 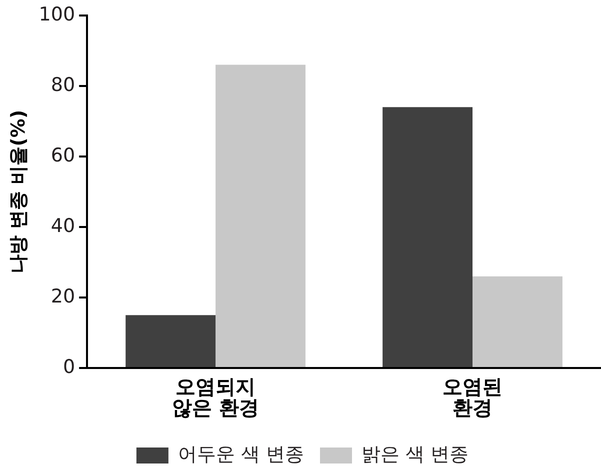 What do you see at coordinates (18, 192) in the screenshot?
I see `y-axis-title: 나방 변종 비율(%)` at bounding box center [18, 192].